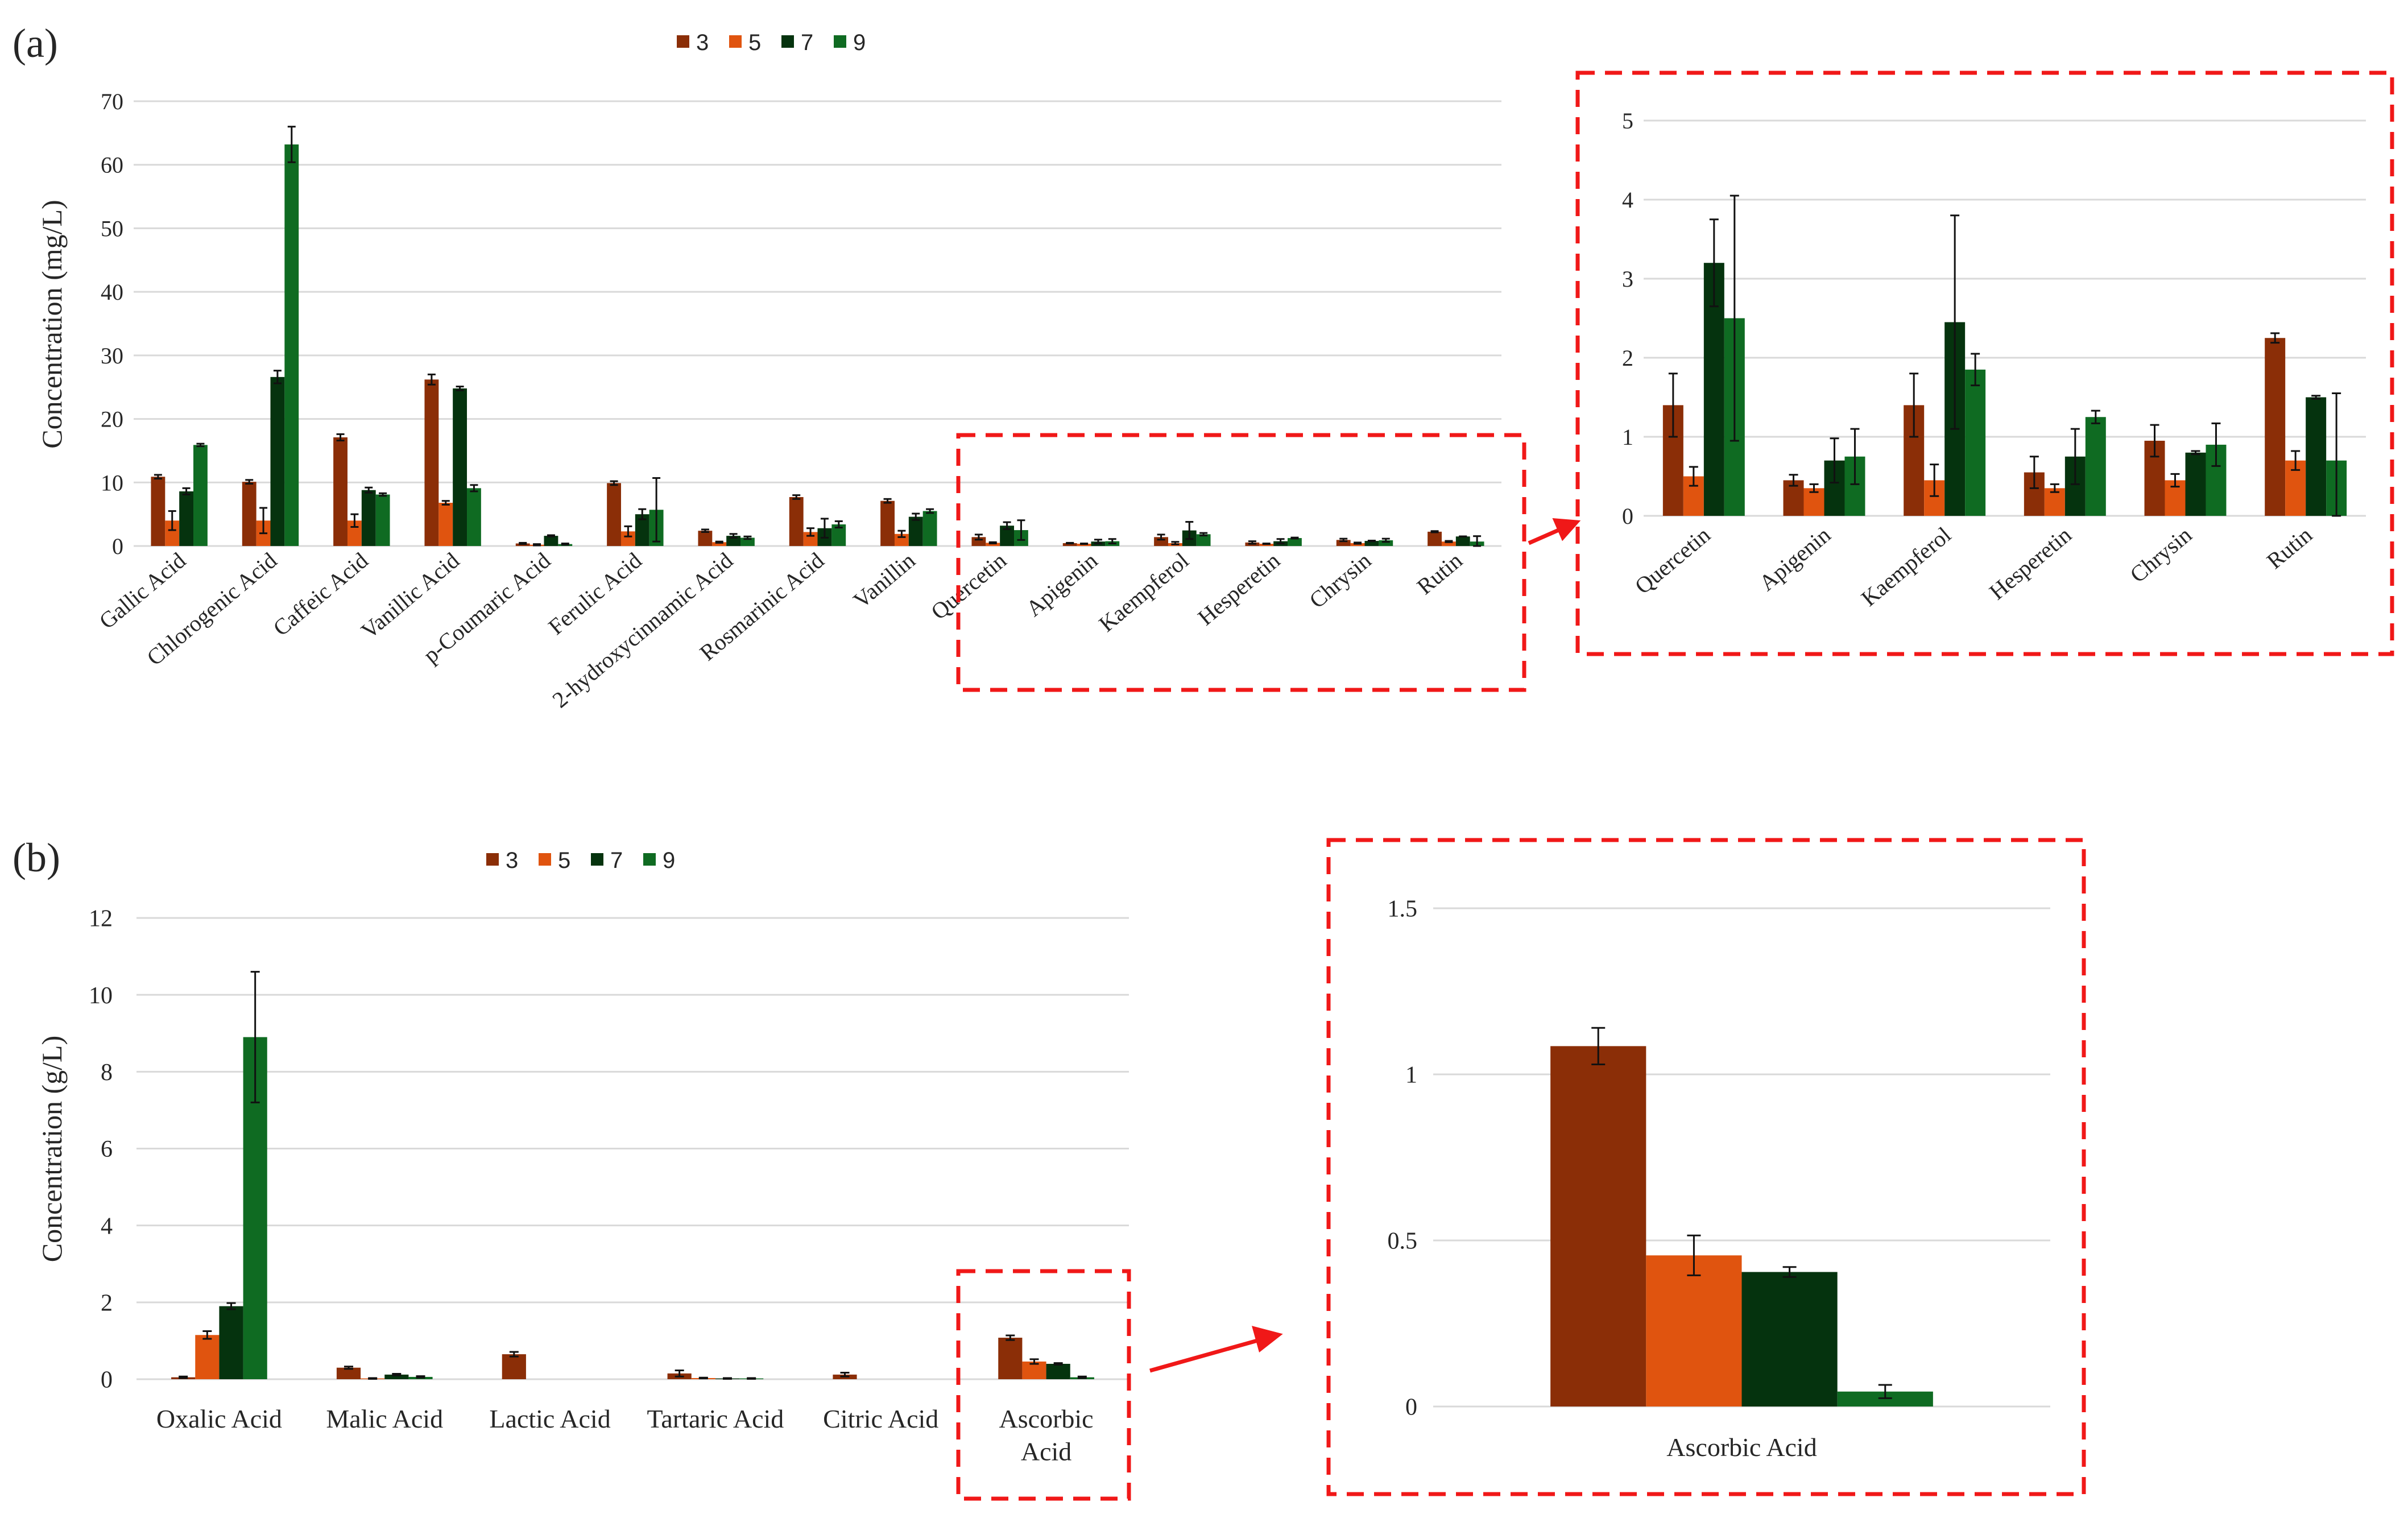  I want to click on y-tick-label: 5, so click(1627, 121).